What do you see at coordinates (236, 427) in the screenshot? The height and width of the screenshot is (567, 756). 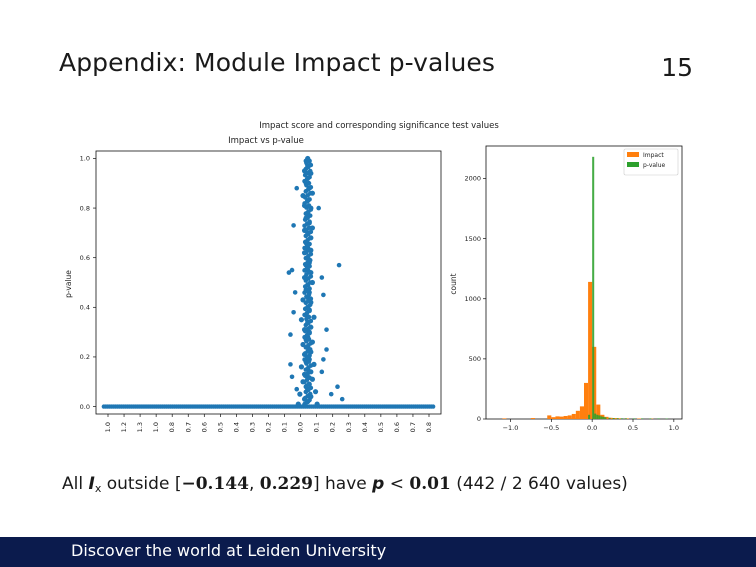 I see `scatter-x-tick-label: 0.4` at bounding box center [236, 427].